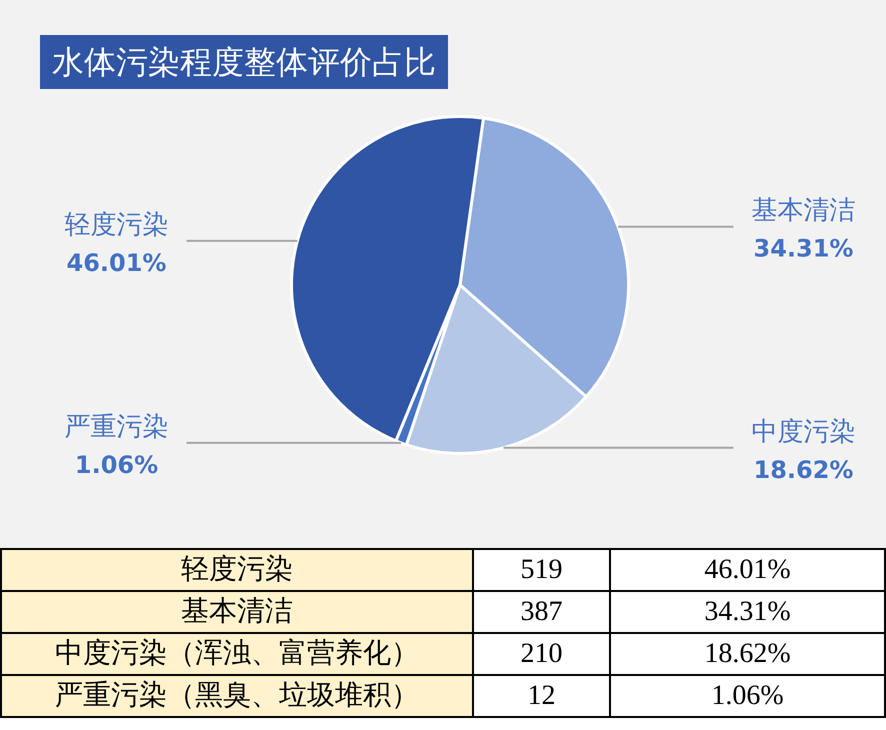  I want to click on data-label: 387, so click(541, 612).